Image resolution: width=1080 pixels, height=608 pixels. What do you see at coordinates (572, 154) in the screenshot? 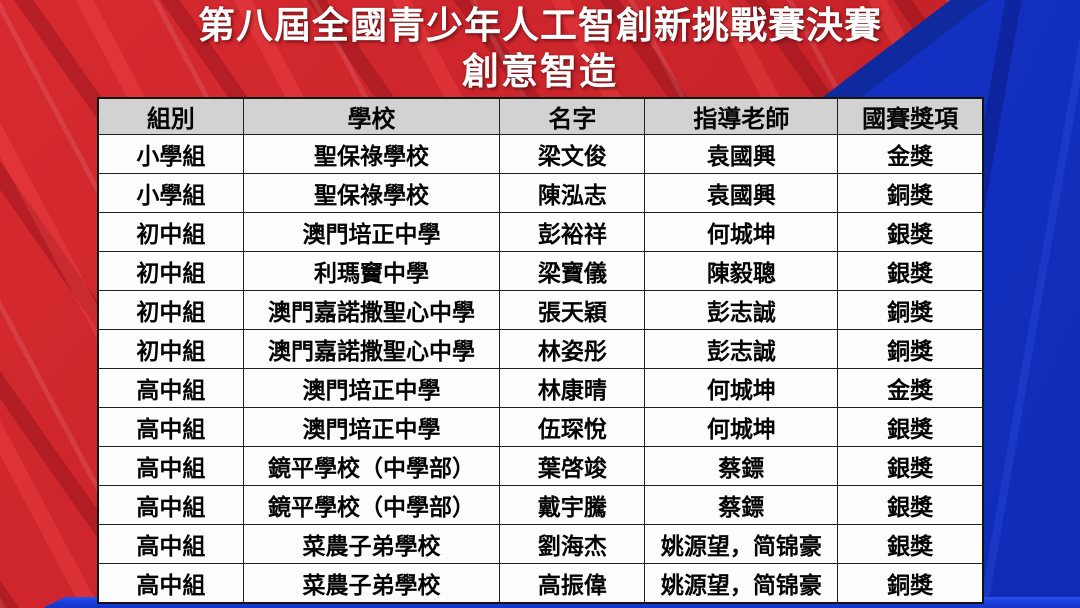
I see `cell-name: 梁文俊` at bounding box center [572, 154].